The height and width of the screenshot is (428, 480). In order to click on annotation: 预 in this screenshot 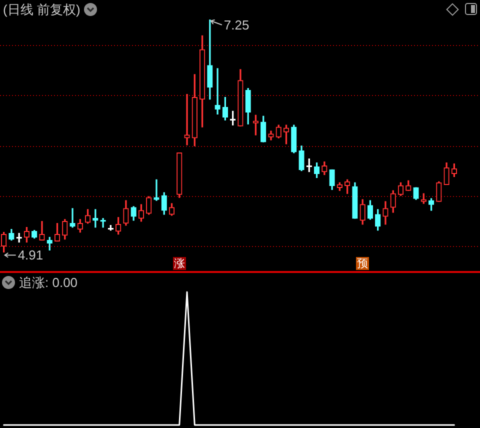, I will do `click(362, 264)`.